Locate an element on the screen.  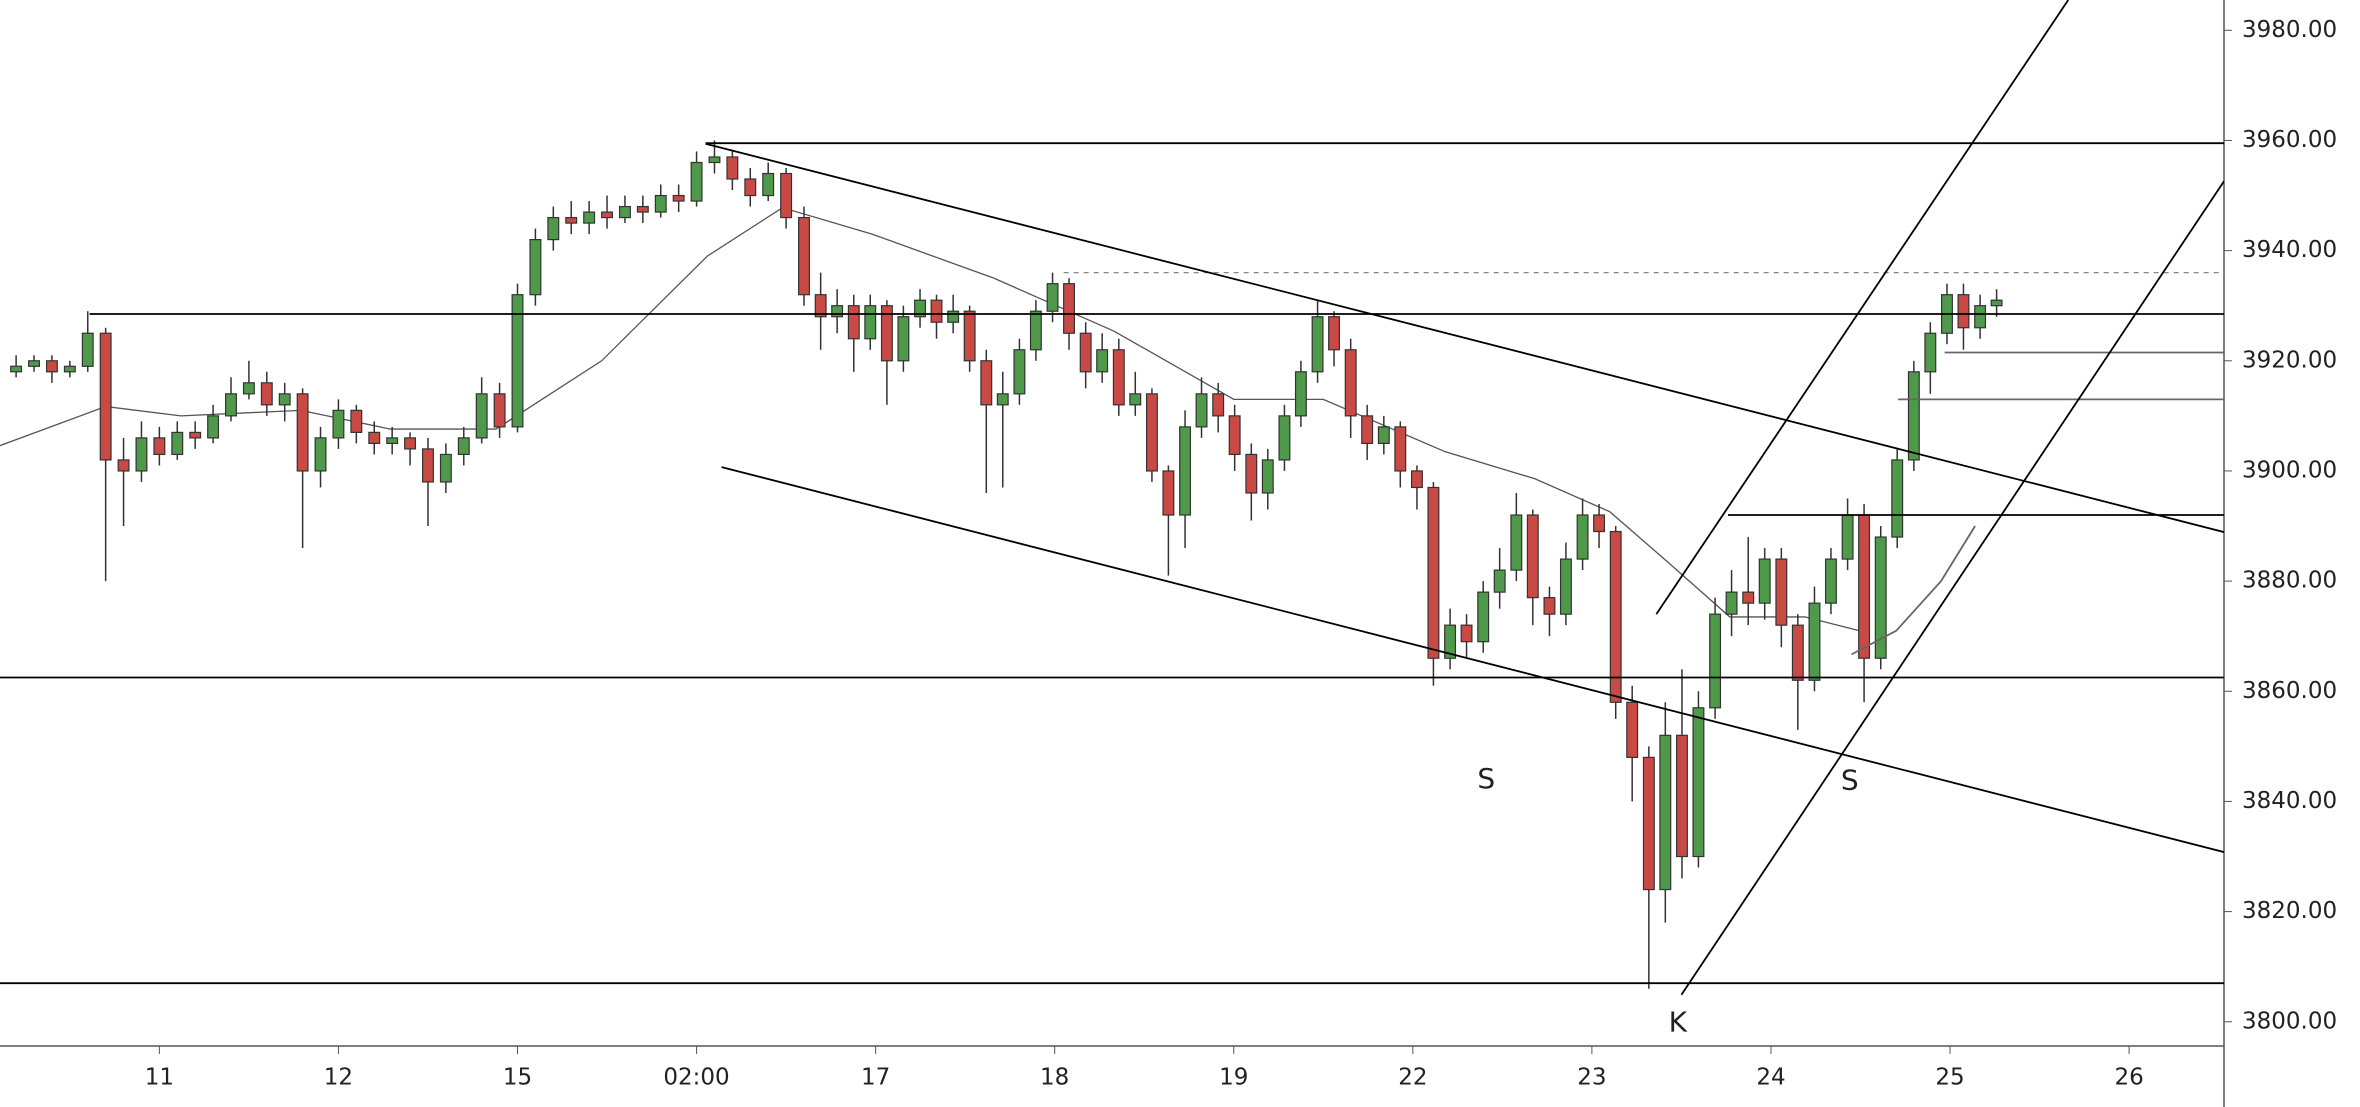
y-tick-label: 3940.00 is located at coordinates (2289, 250).